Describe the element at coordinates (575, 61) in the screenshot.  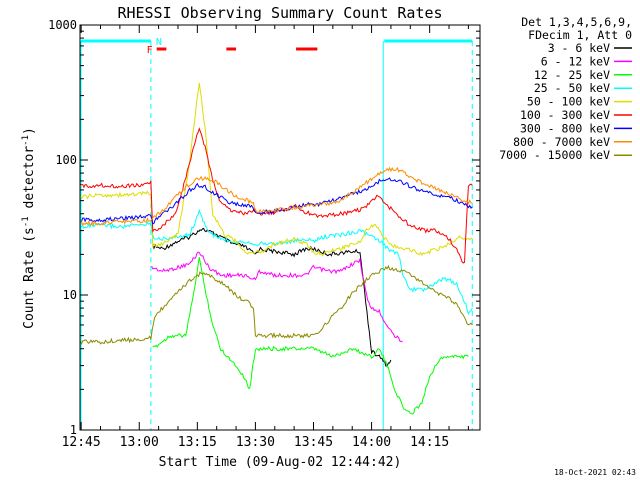
I see `legend-label: 6 - 12 keV` at that location.